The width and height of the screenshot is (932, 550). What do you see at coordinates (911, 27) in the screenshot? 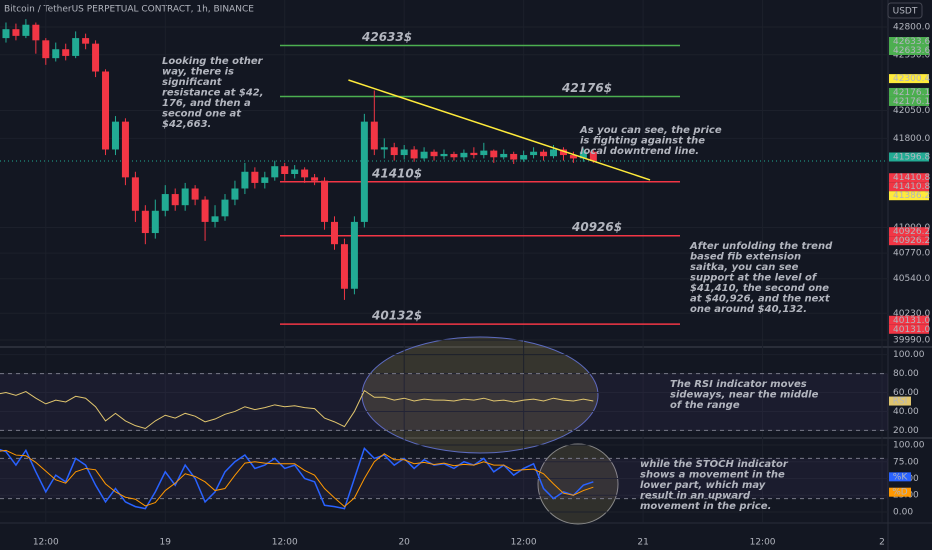
I see `y-tick-label: 42800.0` at bounding box center [911, 27].